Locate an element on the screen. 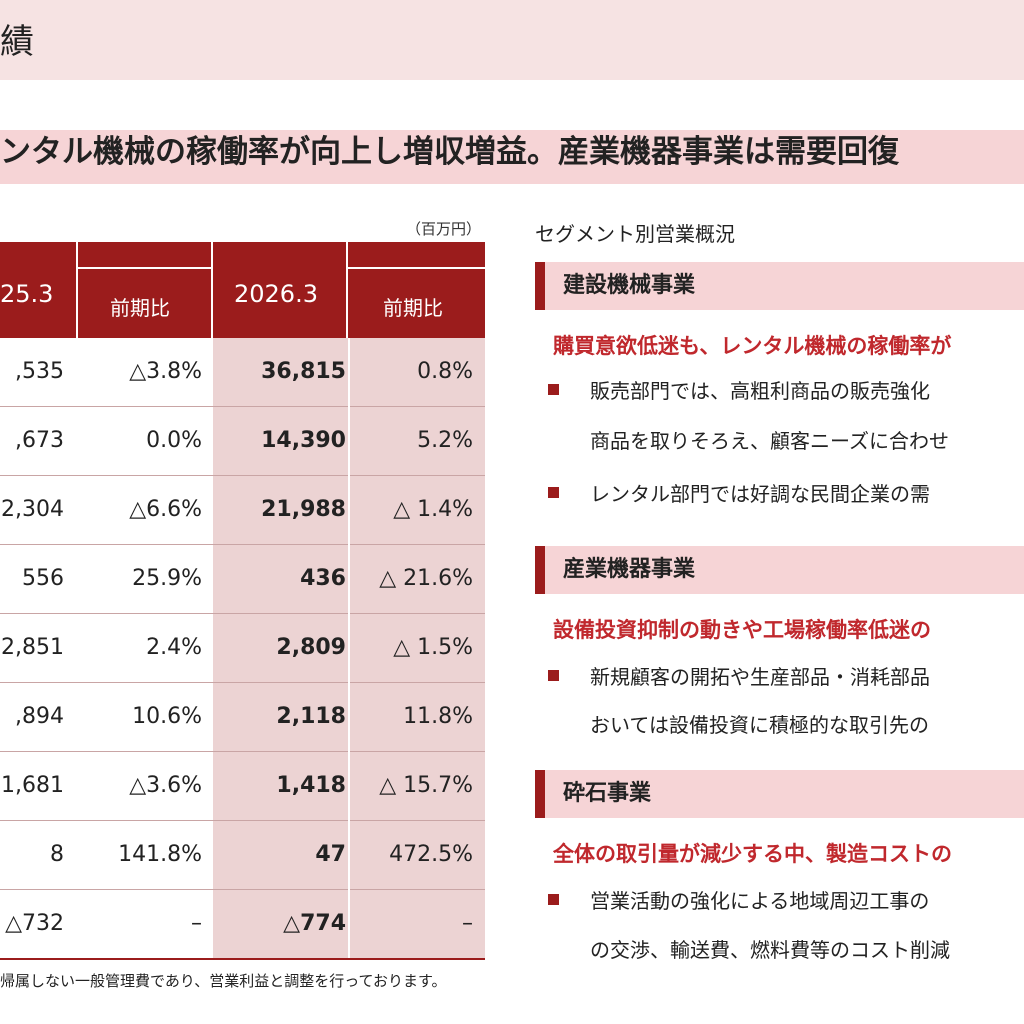  segment-header-crushed-stone: 砕石事業 is located at coordinates (779, 794).